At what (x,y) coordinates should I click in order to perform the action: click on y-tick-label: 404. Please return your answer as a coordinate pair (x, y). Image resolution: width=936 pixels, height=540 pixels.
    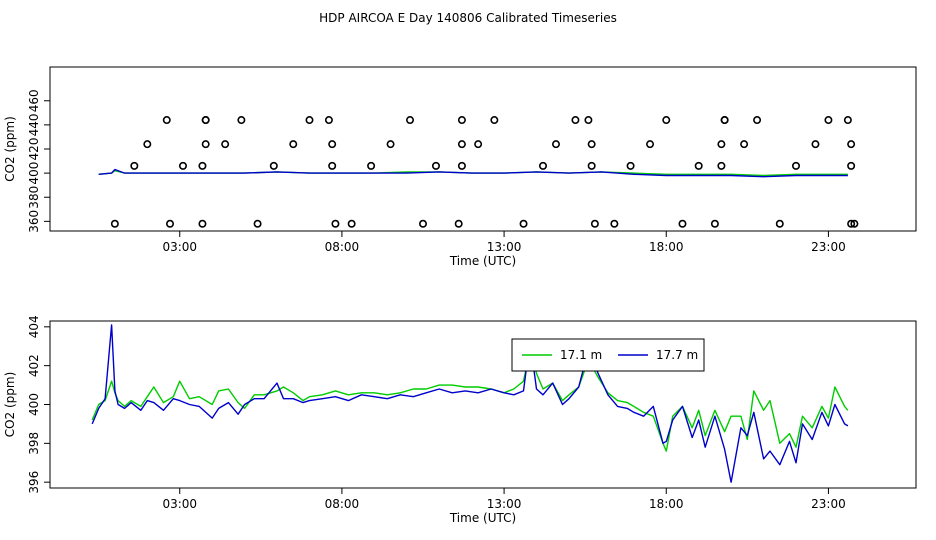
    Looking at the image, I should click on (34, 326).